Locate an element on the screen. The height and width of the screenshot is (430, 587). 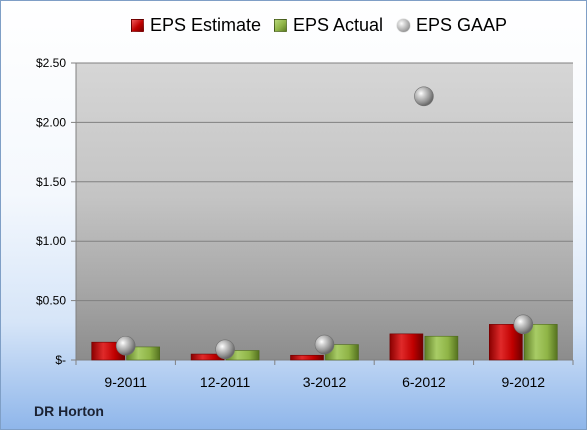
legend-swatch-actual is located at coordinates (280, 25).